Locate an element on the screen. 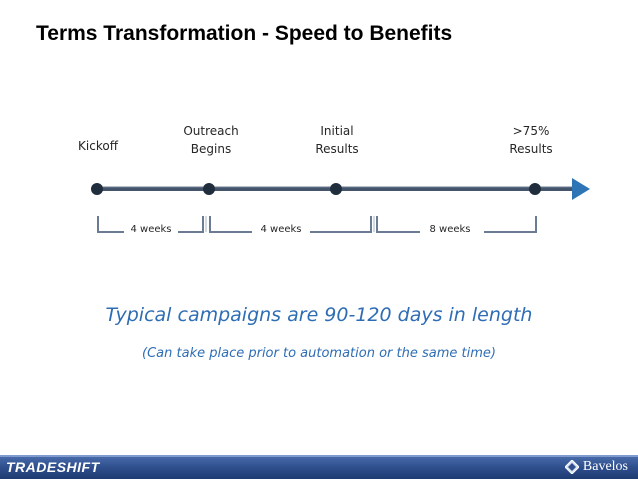 Image resolution: width=638 pixels, height=479 pixels. tradeshift-logo: TRADESHIFT is located at coordinates (53, 467).